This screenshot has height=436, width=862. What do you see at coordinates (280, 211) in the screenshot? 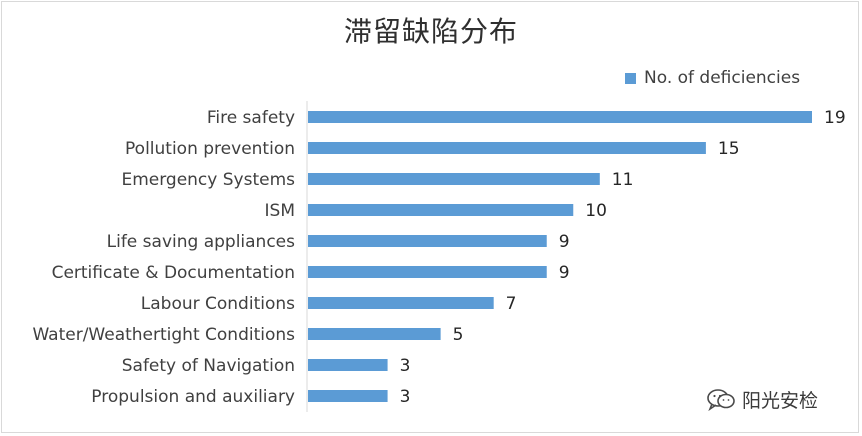
I see `category-label: ISM` at bounding box center [280, 211].